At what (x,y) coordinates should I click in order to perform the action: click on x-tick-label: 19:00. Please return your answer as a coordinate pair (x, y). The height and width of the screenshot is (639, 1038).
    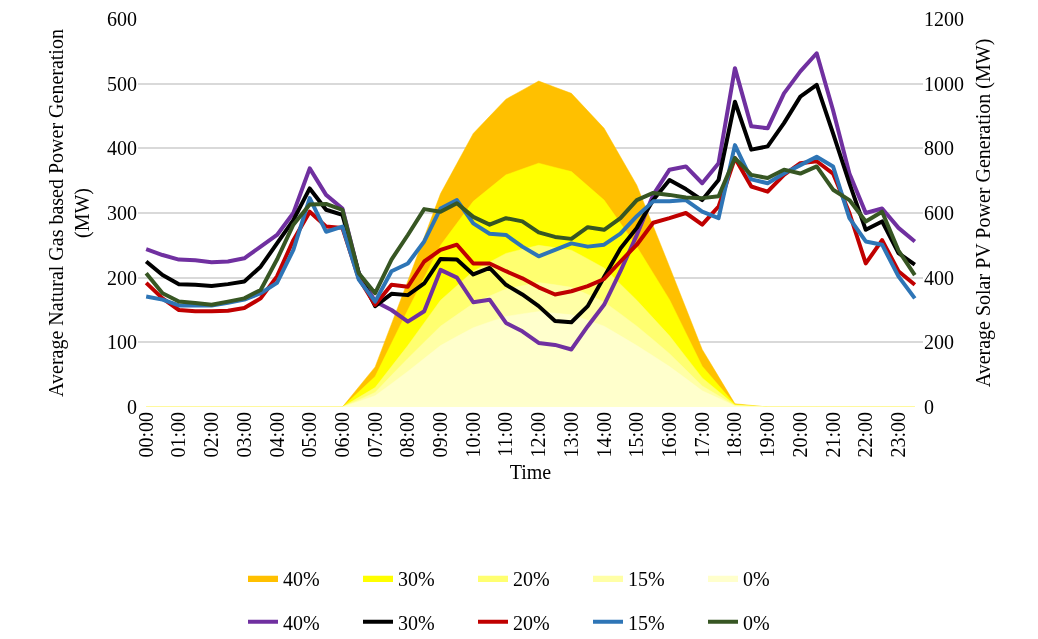
    Looking at the image, I should click on (767, 435).